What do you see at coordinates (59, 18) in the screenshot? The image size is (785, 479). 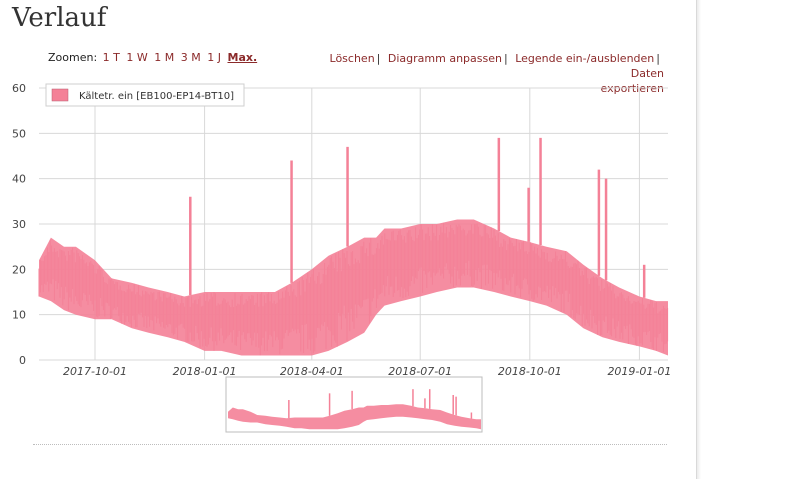 I see `page-title: Verlauf` at bounding box center [59, 18].